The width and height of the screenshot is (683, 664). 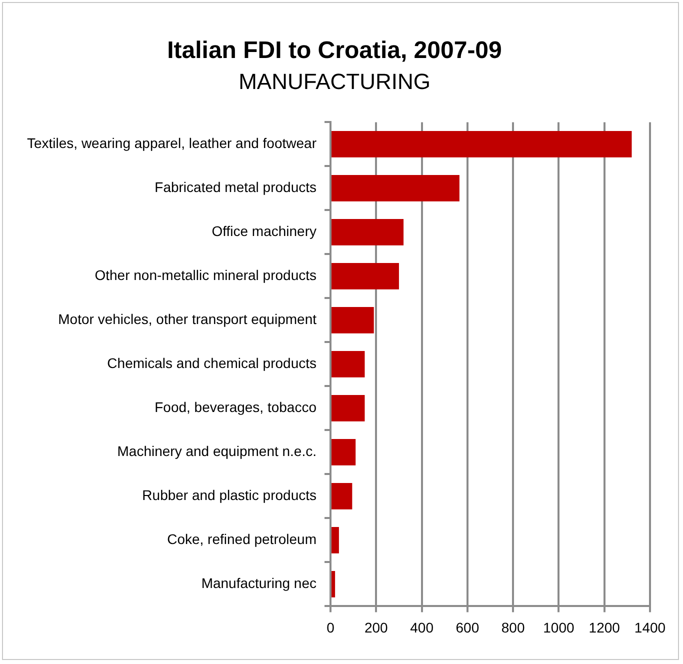 What do you see at coordinates (264, 231) in the screenshot?
I see `y-tick-label: Office machinery` at bounding box center [264, 231].